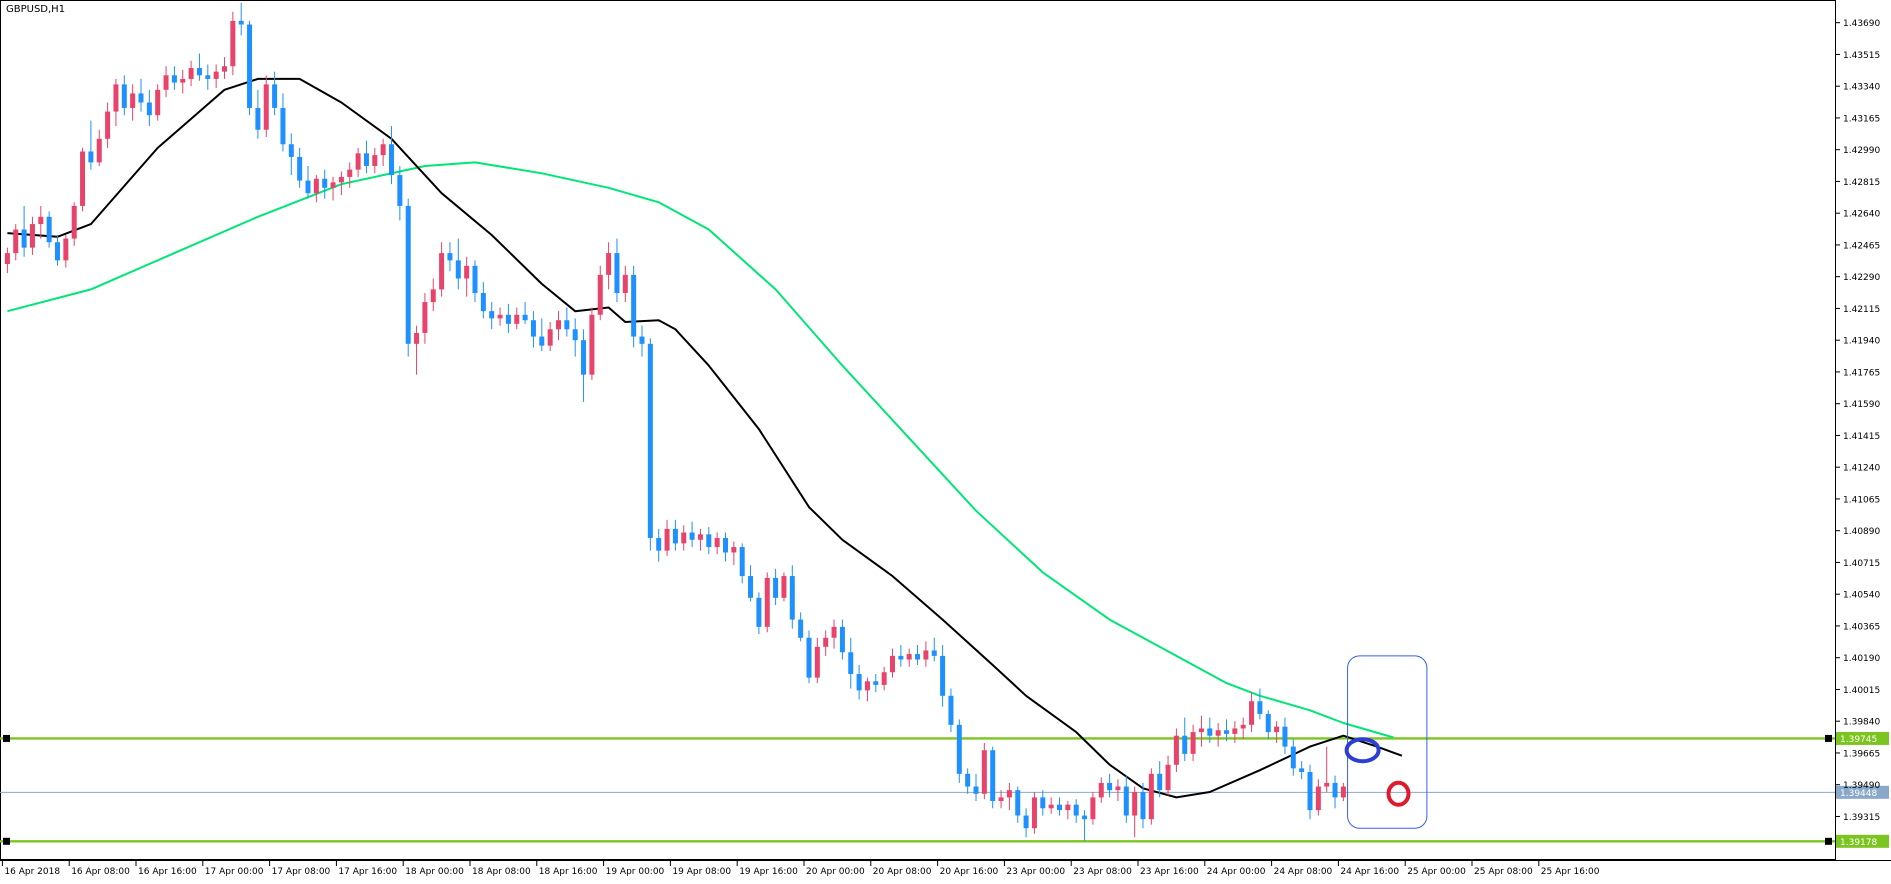  Describe the element at coordinates (1861, 56) in the screenshot. I see `price-tick-label: 1.43515` at that location.